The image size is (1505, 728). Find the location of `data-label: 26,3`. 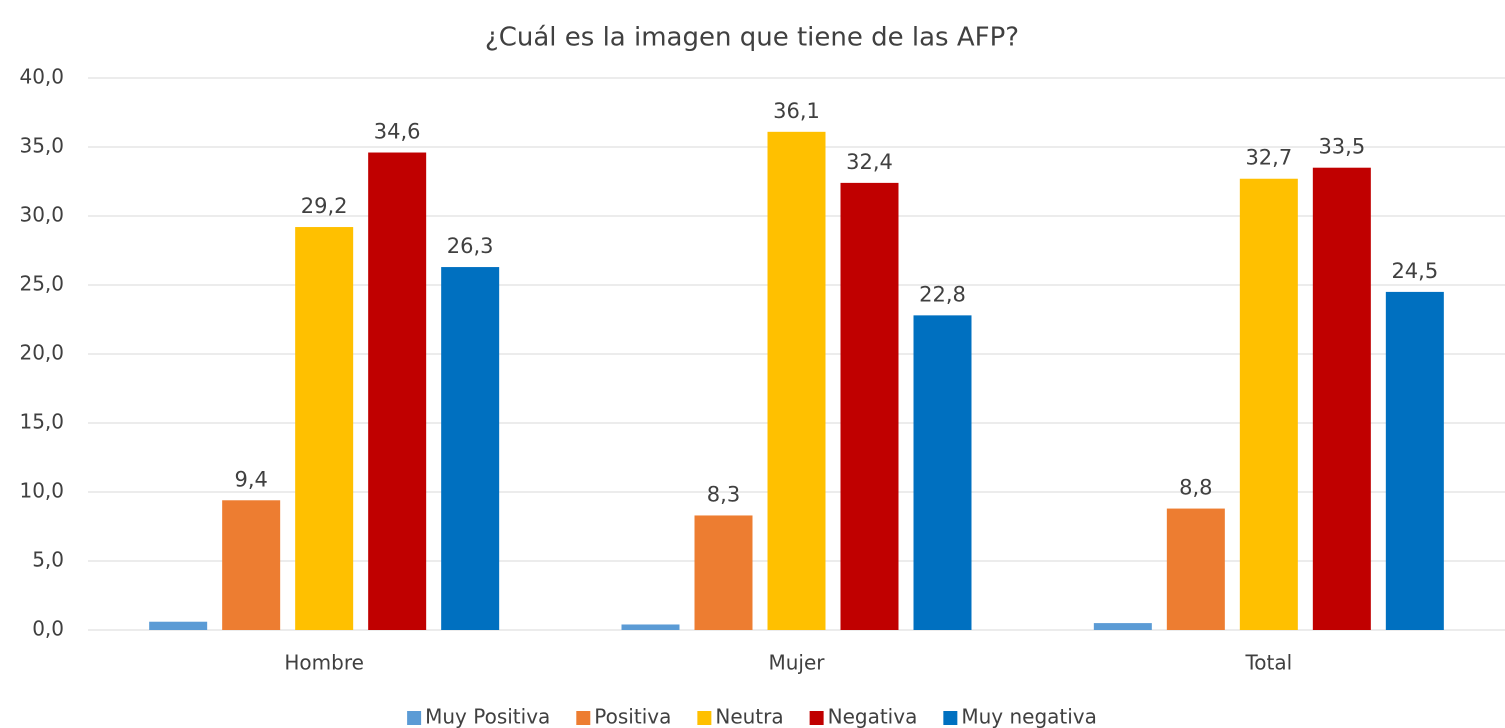

data-label: 26,3 is located at coordinates (470, 246).